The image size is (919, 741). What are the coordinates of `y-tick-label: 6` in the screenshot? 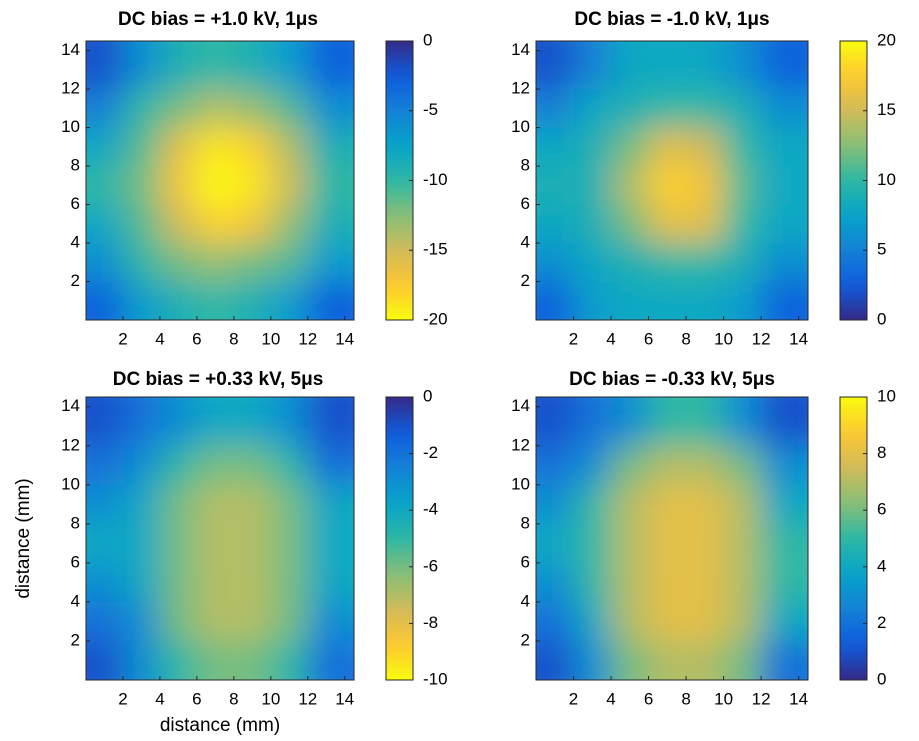 It's located at (525, 561).